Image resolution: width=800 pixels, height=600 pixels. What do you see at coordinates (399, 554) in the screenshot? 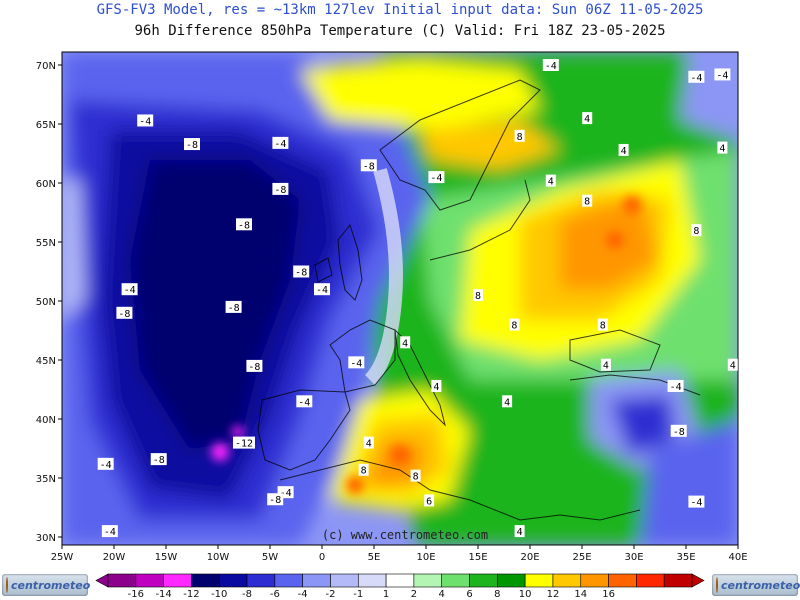
I see `longitude-labels: 25W 20W 15W 10W 5W 0 5E 10E 15E 20E 25E 30E 35E 40E` at bounding box center [399, 554].